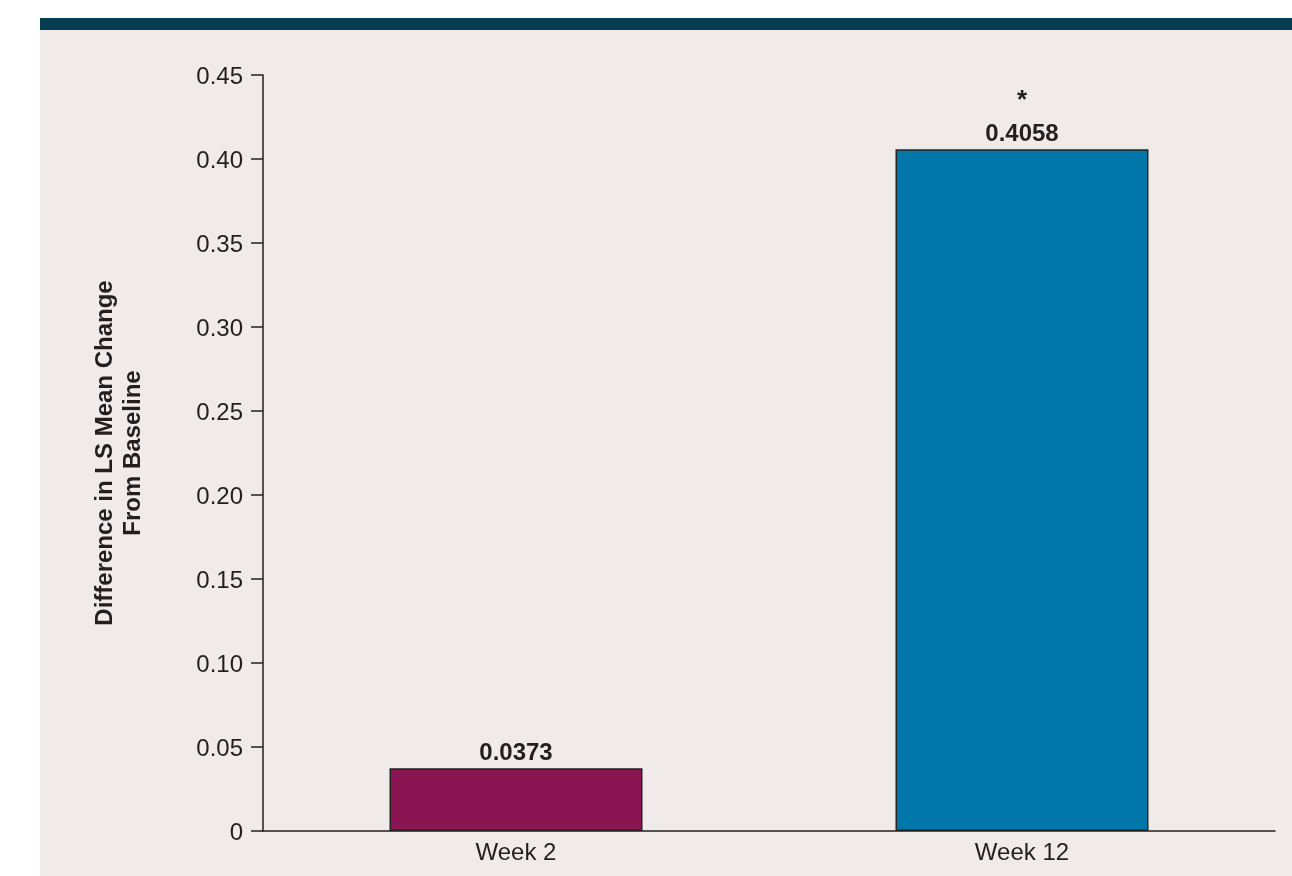 The height and width of the screenshot is (876, 1292). Describe the element at coordinates (219, 663) in the screenshot. I see `y-tick-label: 0.10` at that location.